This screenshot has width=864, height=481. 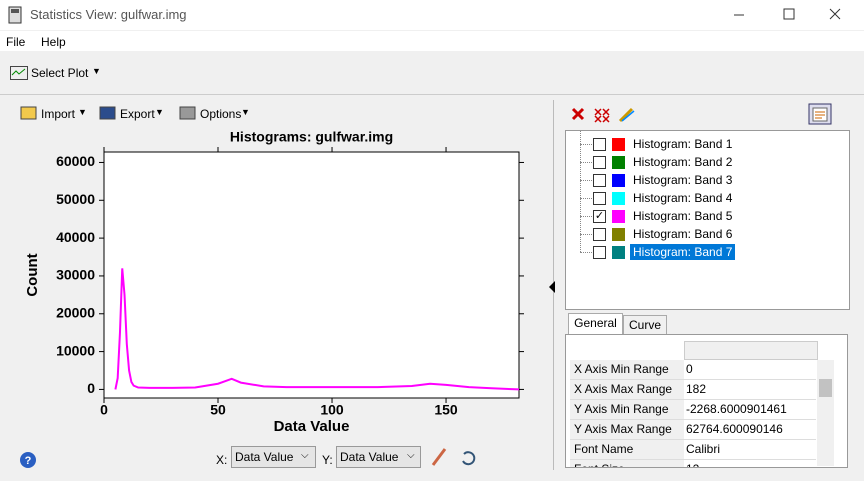 What do you see at coordinates (272, 114) in the screenshot?
I see `plot-toolbar: Import ▼ Export ▼ Options ▼` at bounding box center [272, 114].